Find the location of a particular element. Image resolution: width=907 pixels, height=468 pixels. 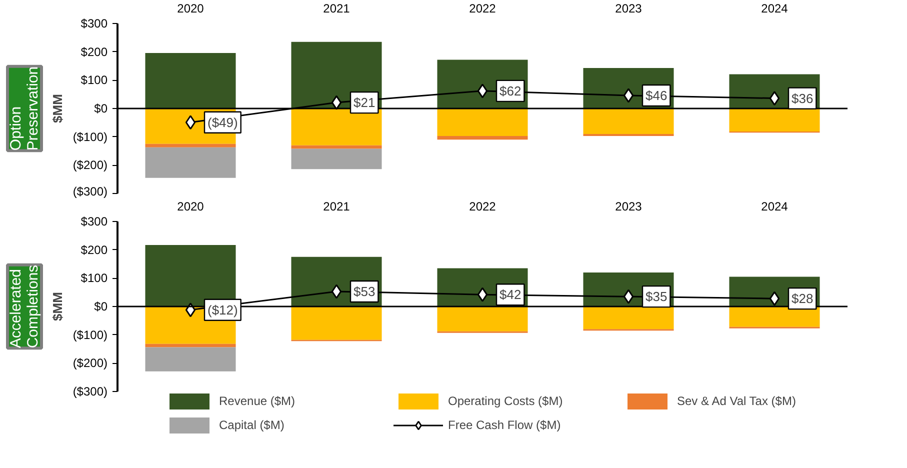

data-label: $53 is located at coordinates (365, 291).